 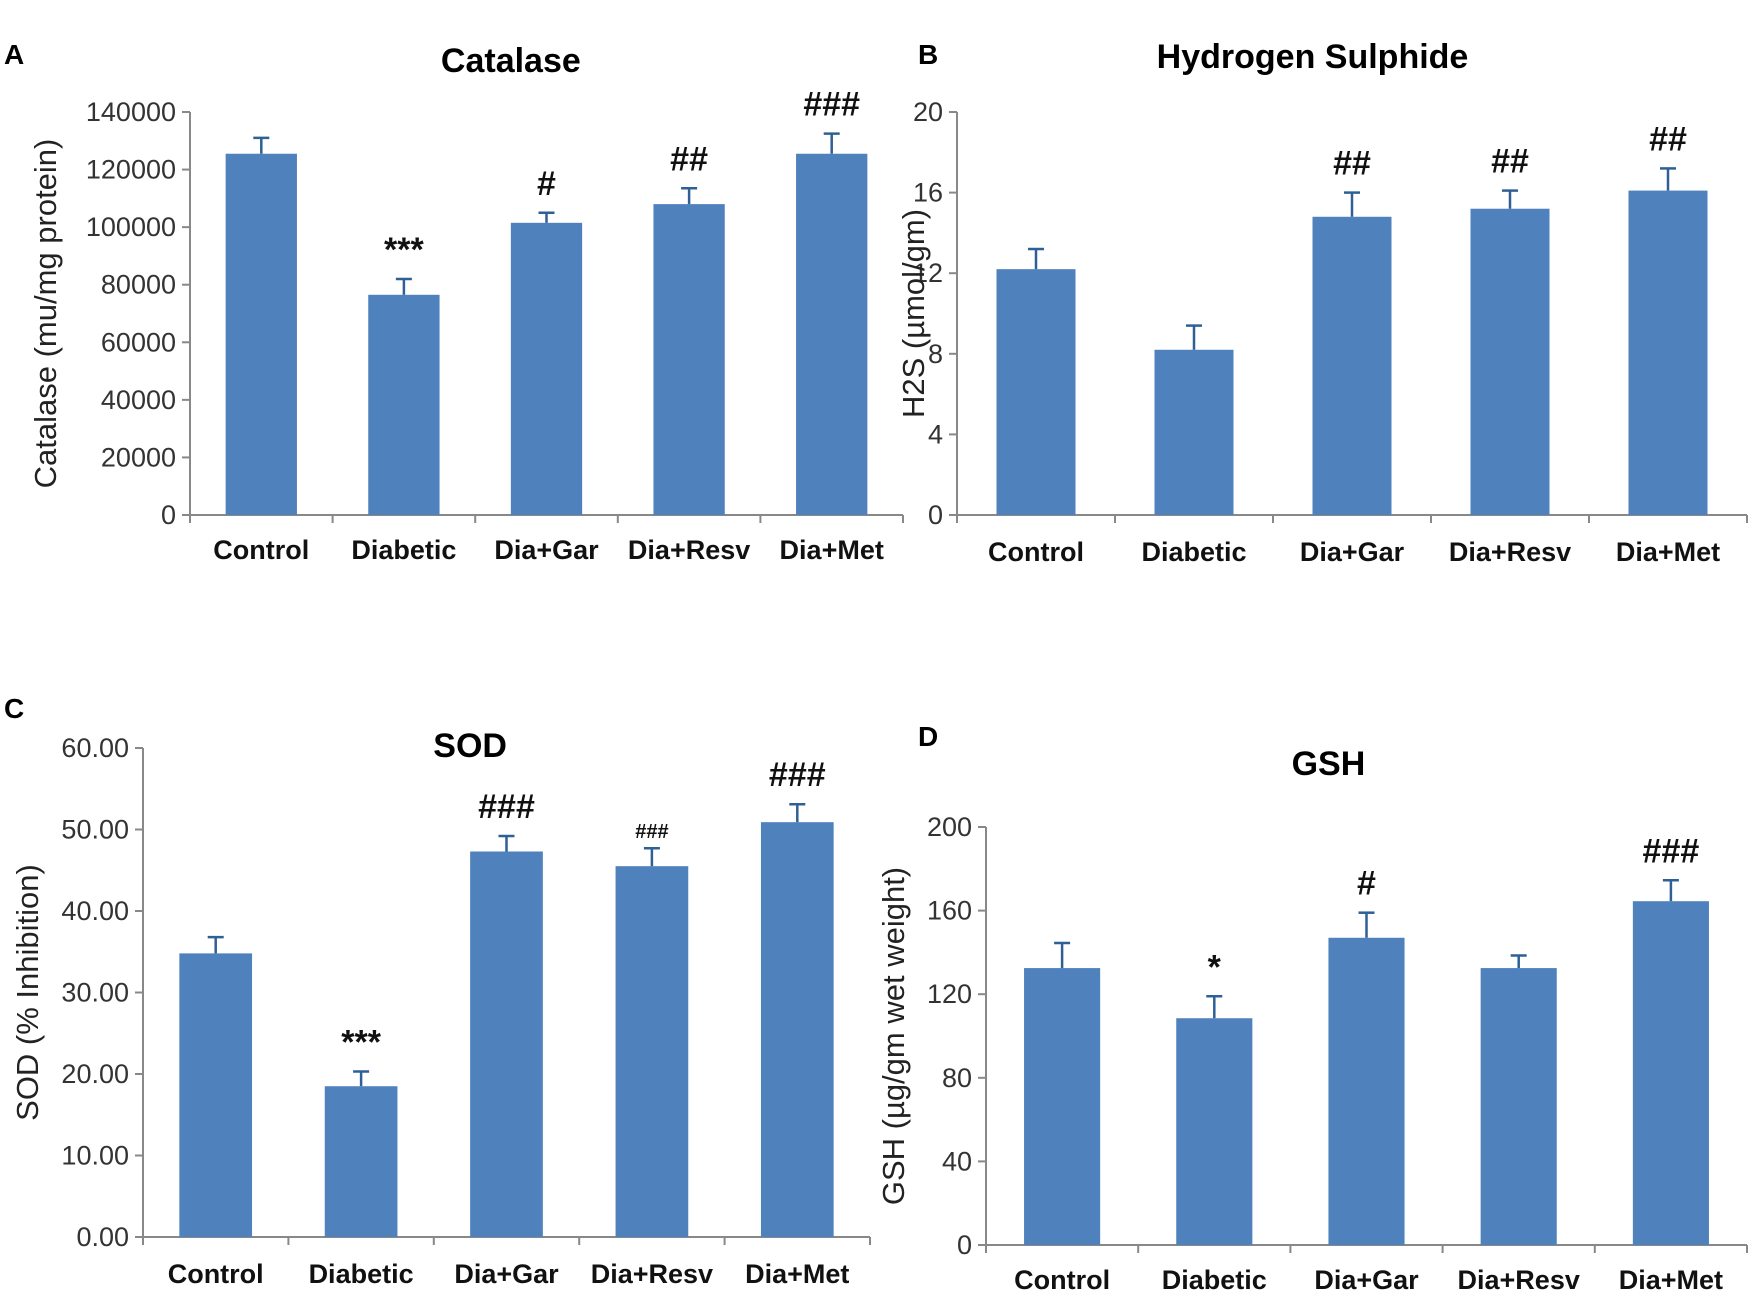 What do you see at coordinates (506, 807) in the screenshot?
I see `significance-dia-gar: ###` at bounding box center [506, 807].